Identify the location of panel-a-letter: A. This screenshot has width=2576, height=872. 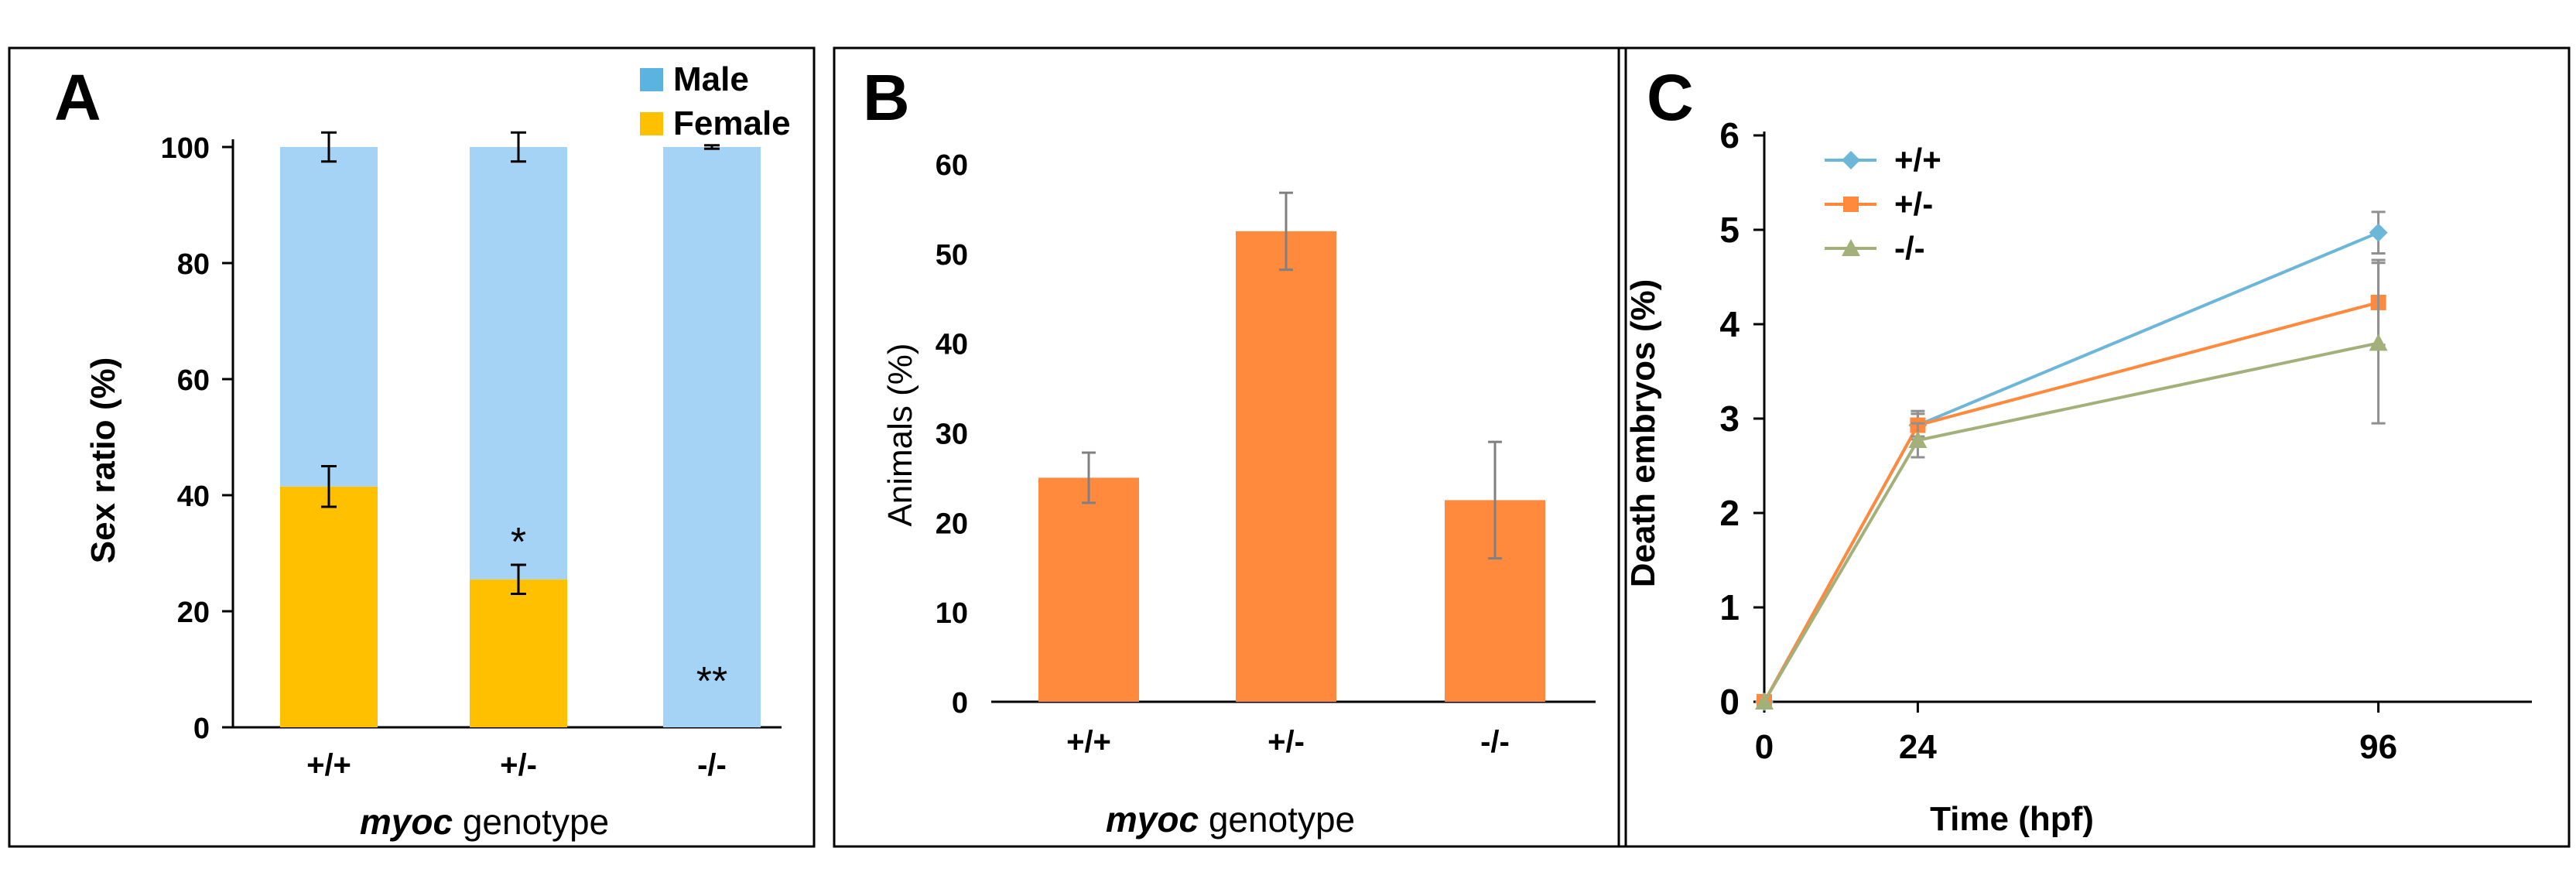
(78, 97).